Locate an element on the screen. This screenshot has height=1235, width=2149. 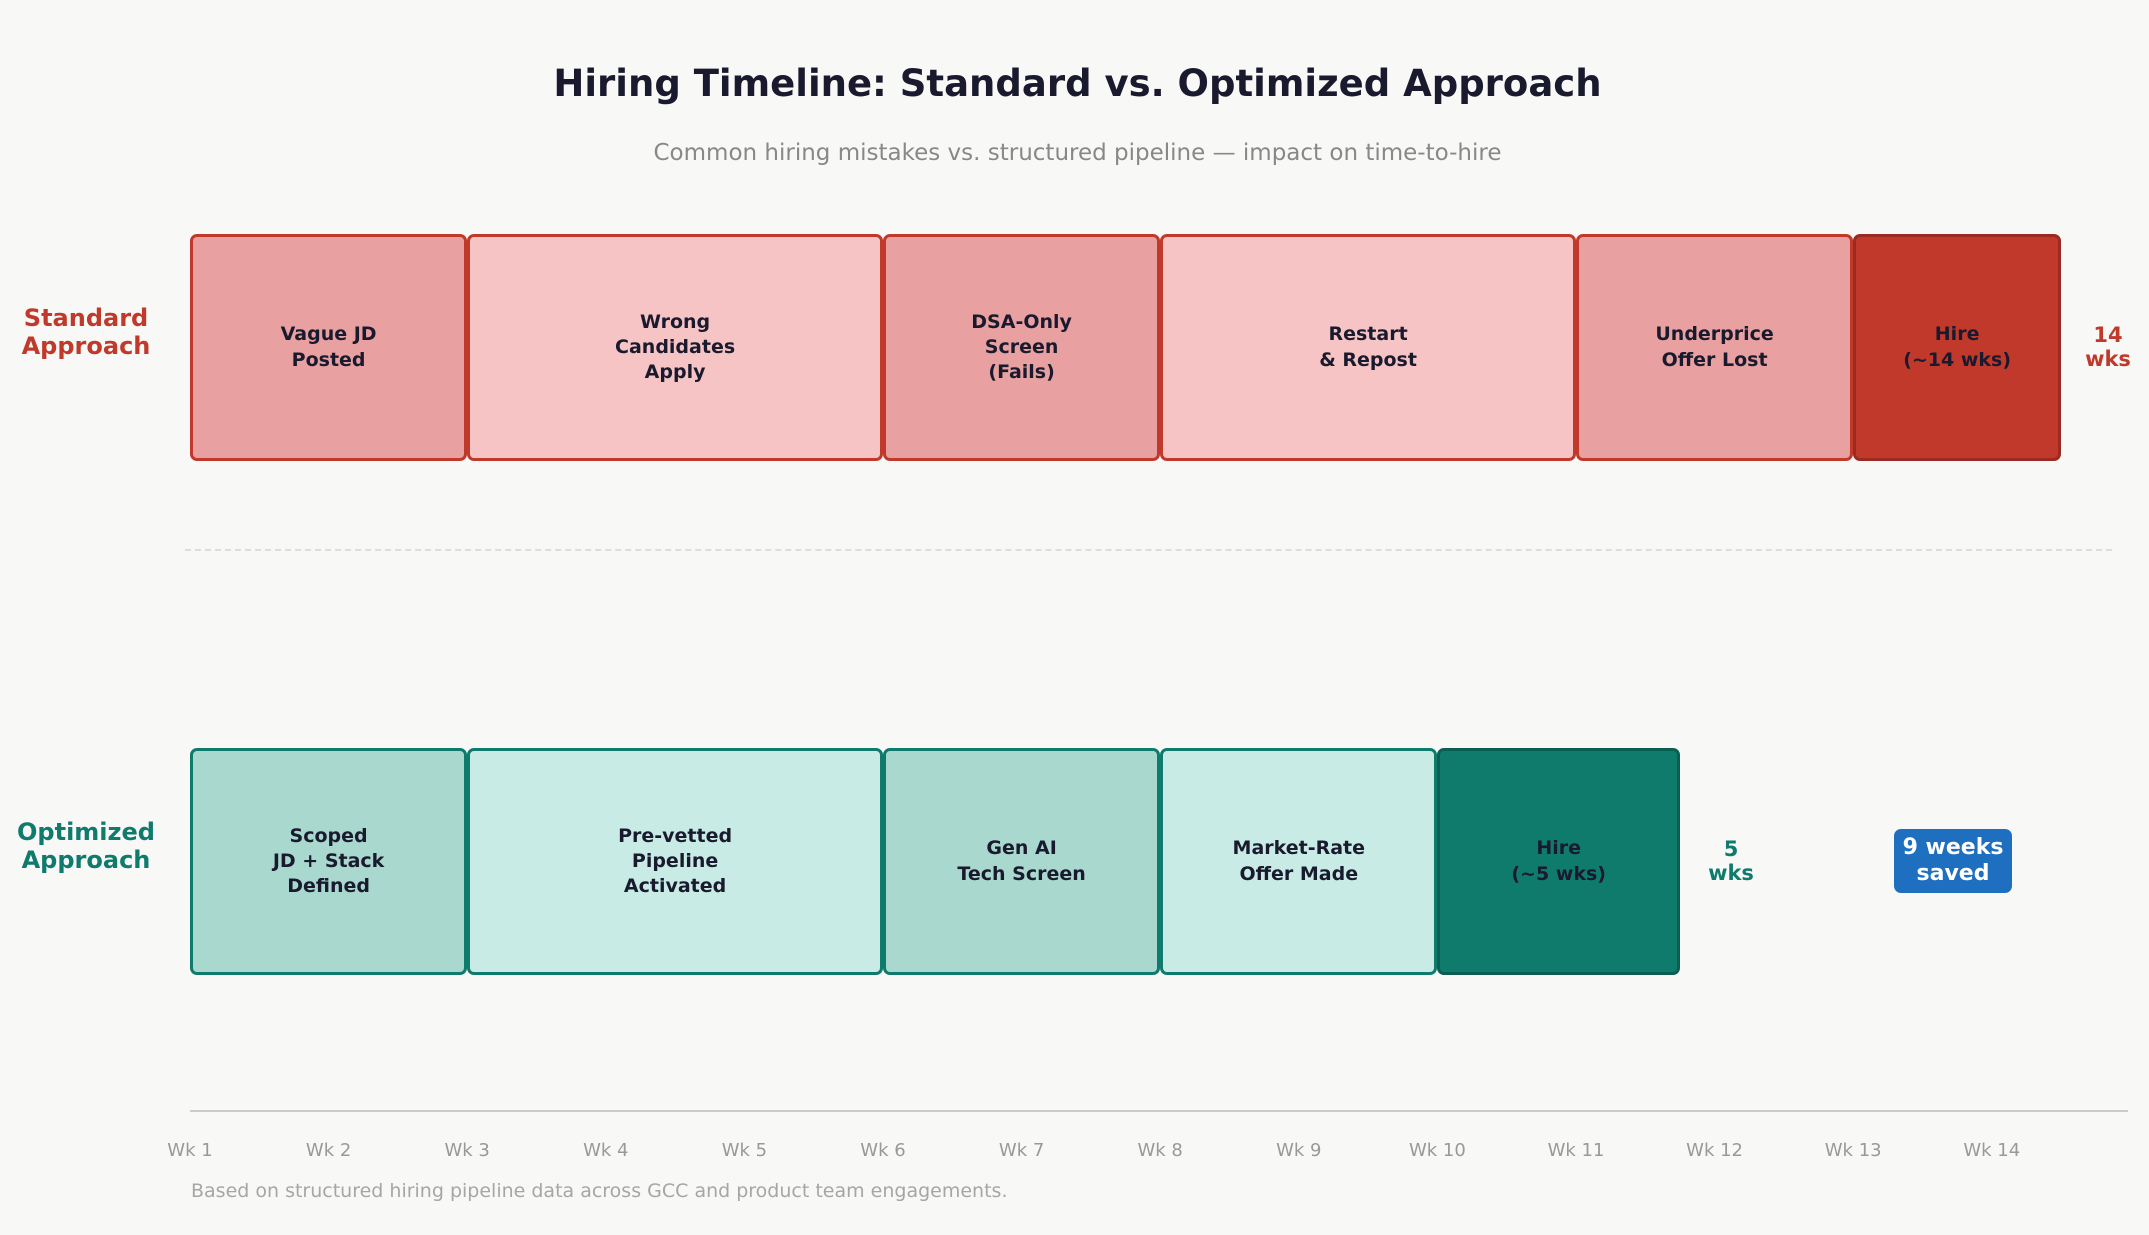
optimized-segment-3-label: Gen AI Tech Screen is located at coordinates (1021, 861).